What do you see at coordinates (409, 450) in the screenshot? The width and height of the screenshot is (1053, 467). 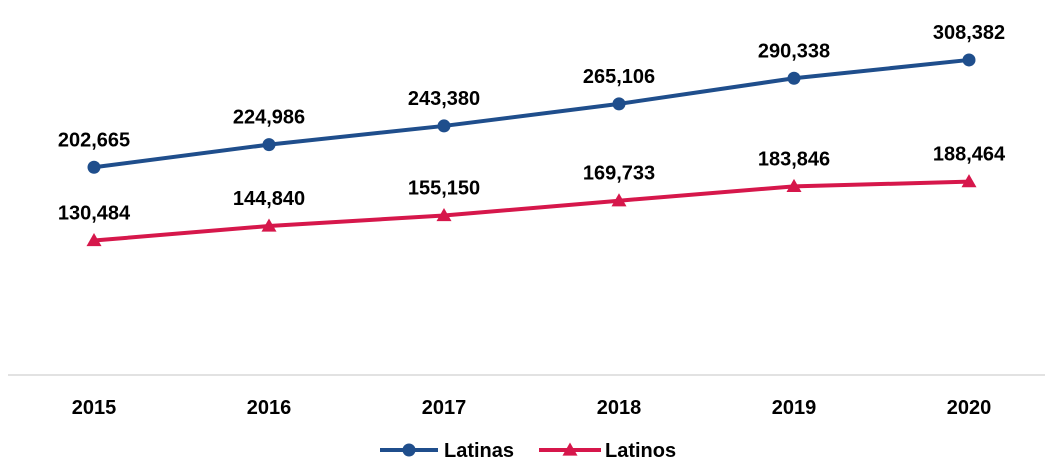 I see `legend-marker-latinas` at bounding box center [409, 450].